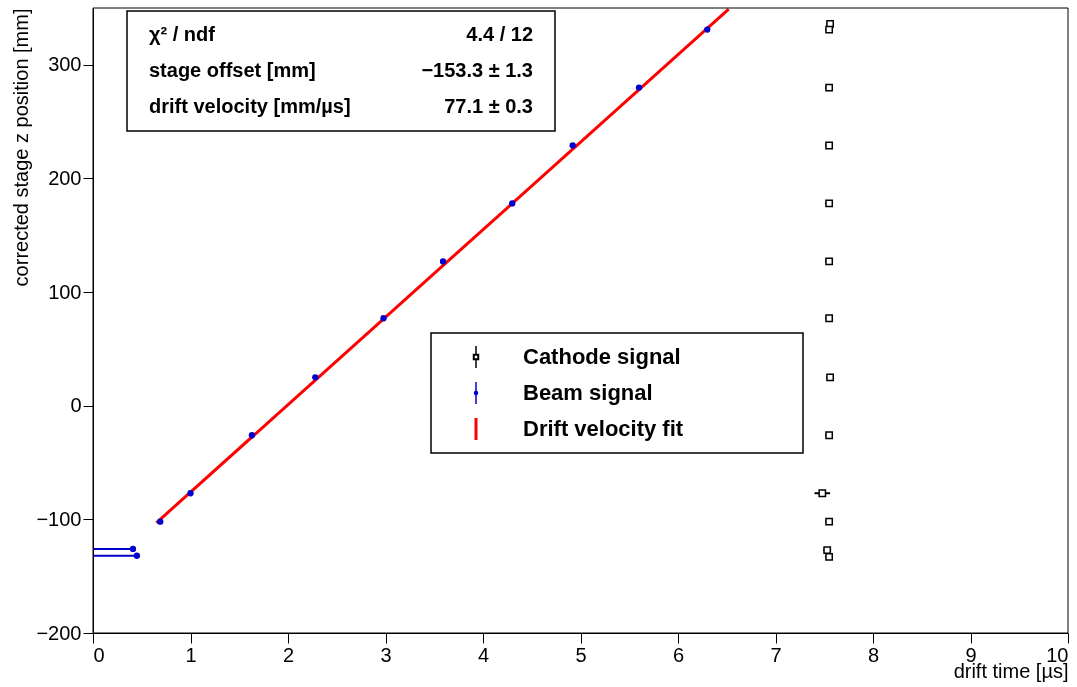 This screenshot has width=1077, height=687. I want to click on x-tick-label: 1, so click(191, 654).